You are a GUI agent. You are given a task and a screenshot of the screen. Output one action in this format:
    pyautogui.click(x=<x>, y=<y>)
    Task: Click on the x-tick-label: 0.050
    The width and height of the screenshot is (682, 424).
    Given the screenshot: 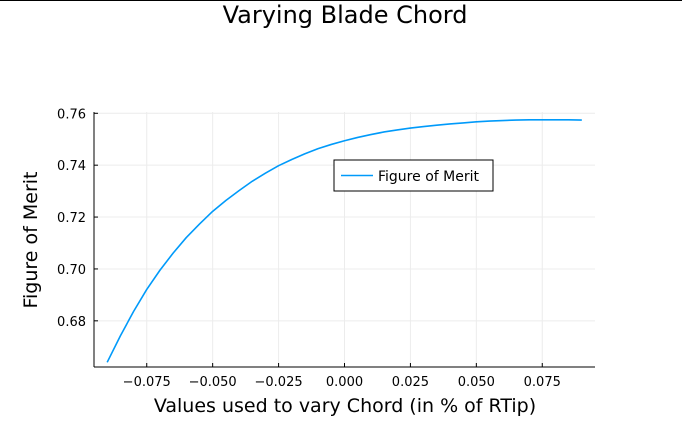 What is the action you would take?
    pyautogui.click(x=476, y=382)
    